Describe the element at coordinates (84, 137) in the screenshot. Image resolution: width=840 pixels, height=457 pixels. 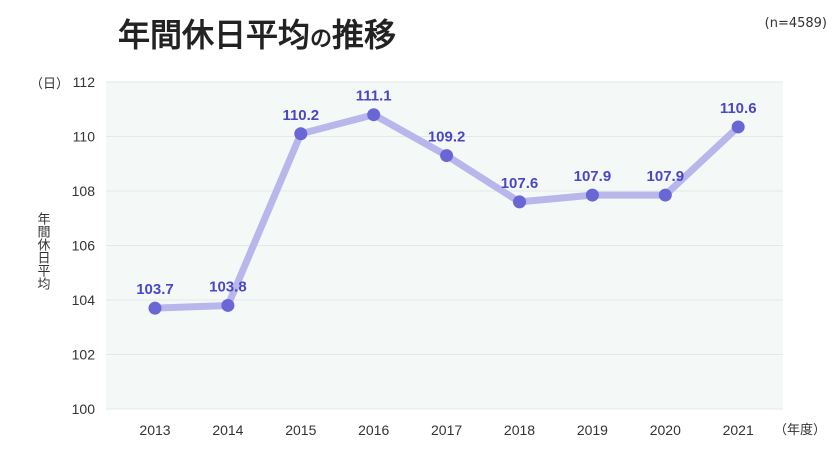
I see `y-tick-label: 110` at that location.